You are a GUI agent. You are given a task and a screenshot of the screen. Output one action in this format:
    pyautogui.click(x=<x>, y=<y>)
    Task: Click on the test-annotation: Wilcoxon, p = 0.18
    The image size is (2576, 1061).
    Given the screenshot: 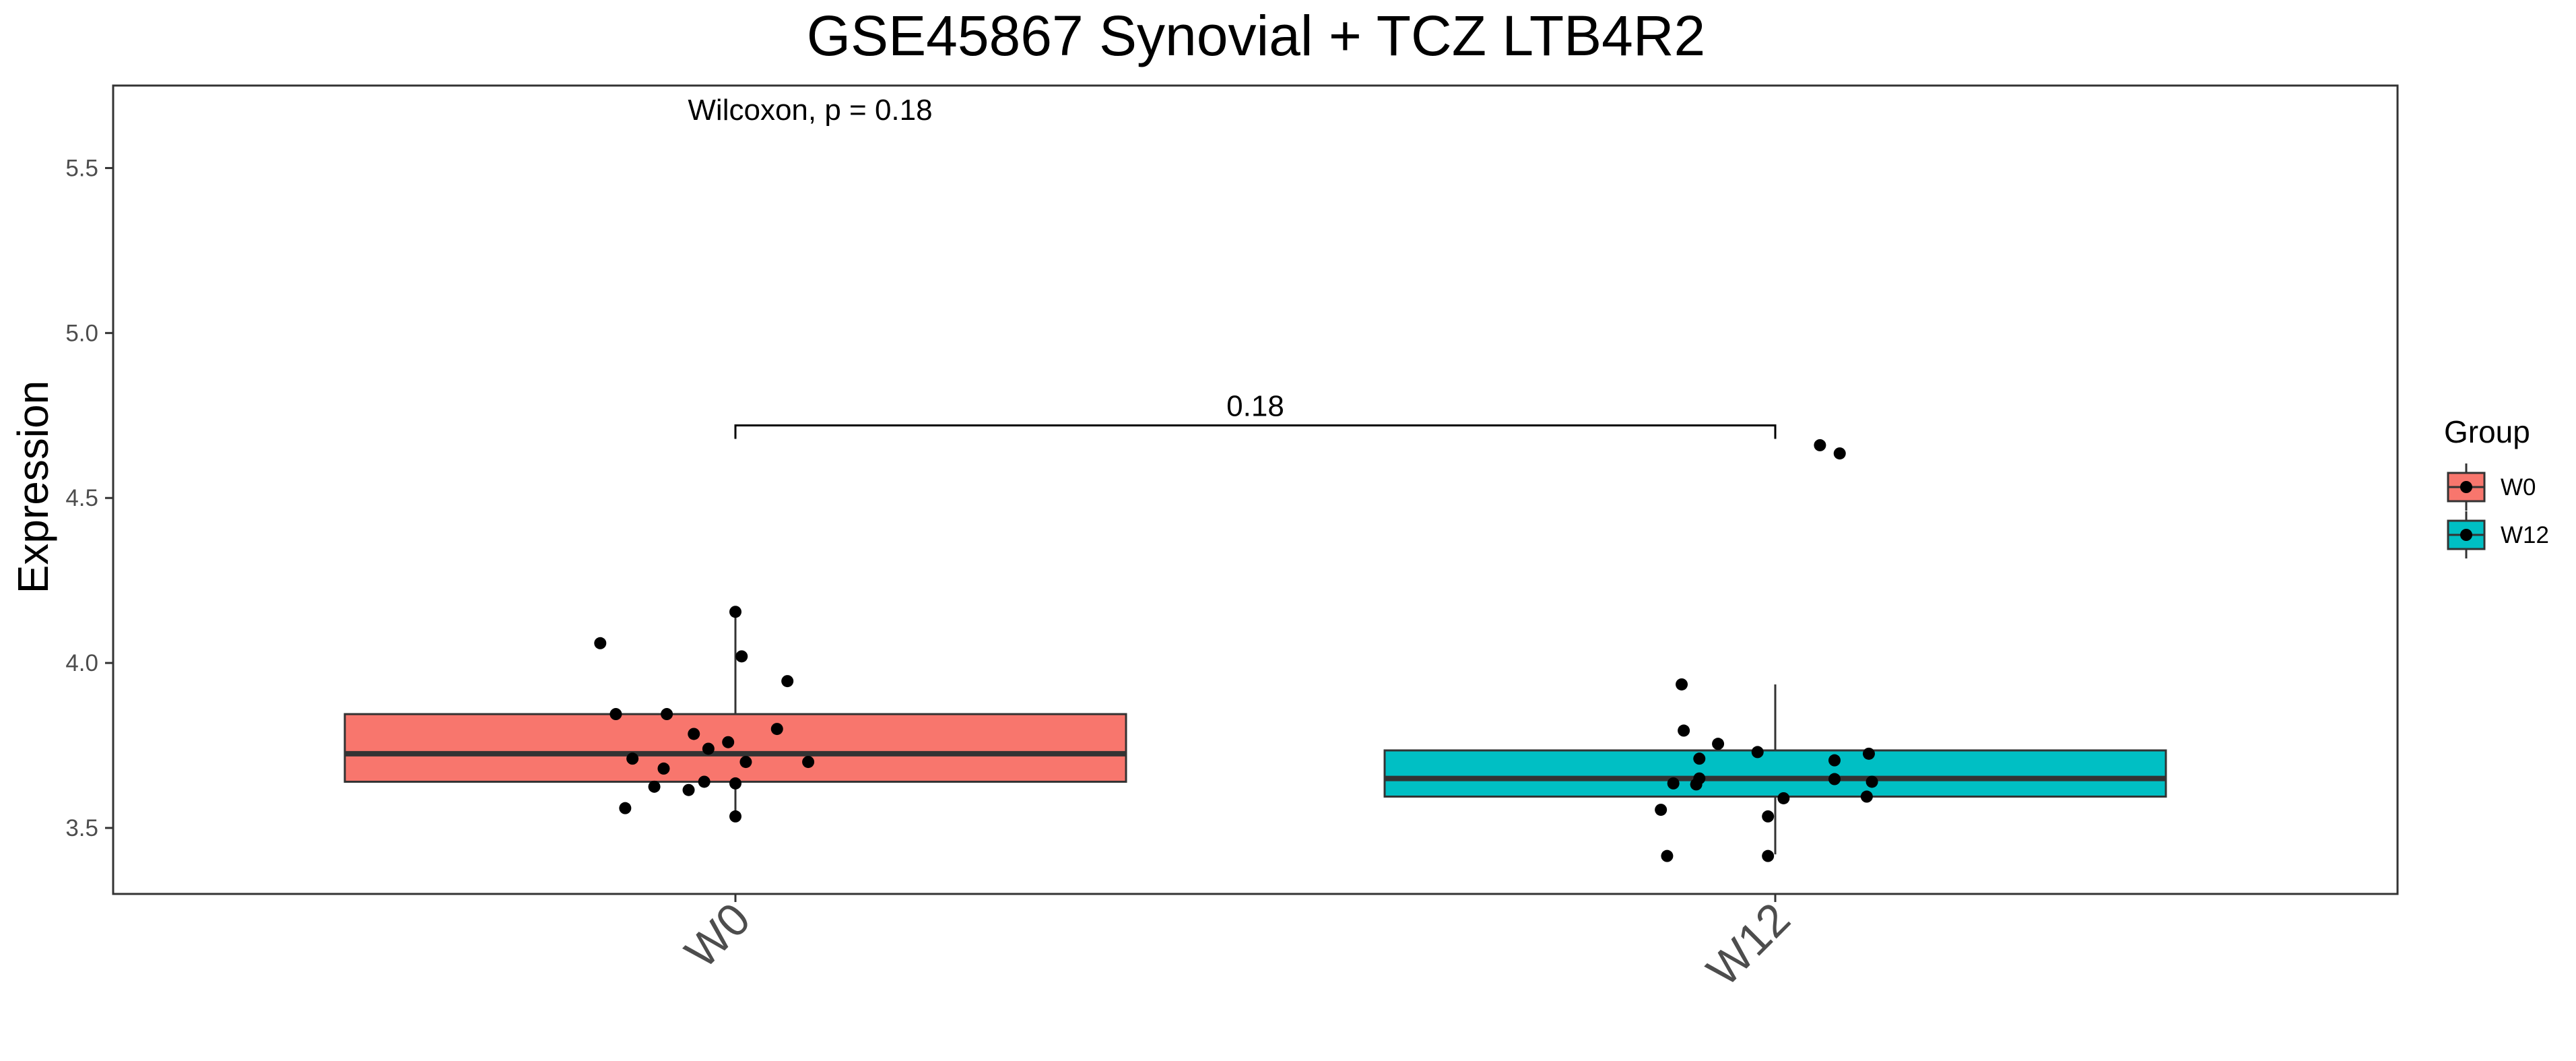 What is the action you would take?
    pyautogui.click(x=810, y=110)
    